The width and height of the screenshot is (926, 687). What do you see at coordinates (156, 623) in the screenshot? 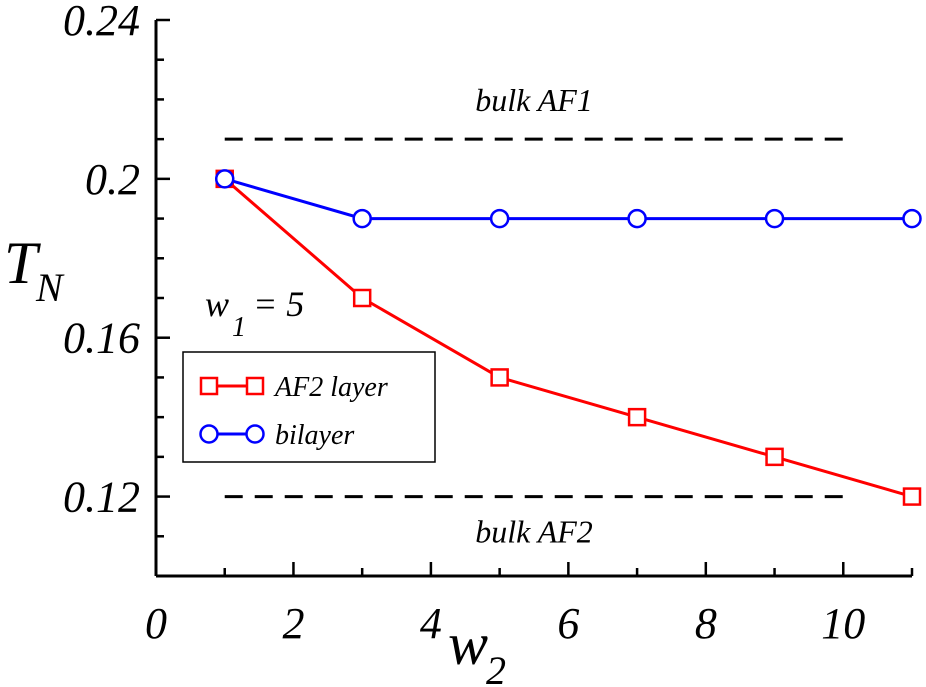
I see `x-tick-label: 0` at bounding box center [156, 623].